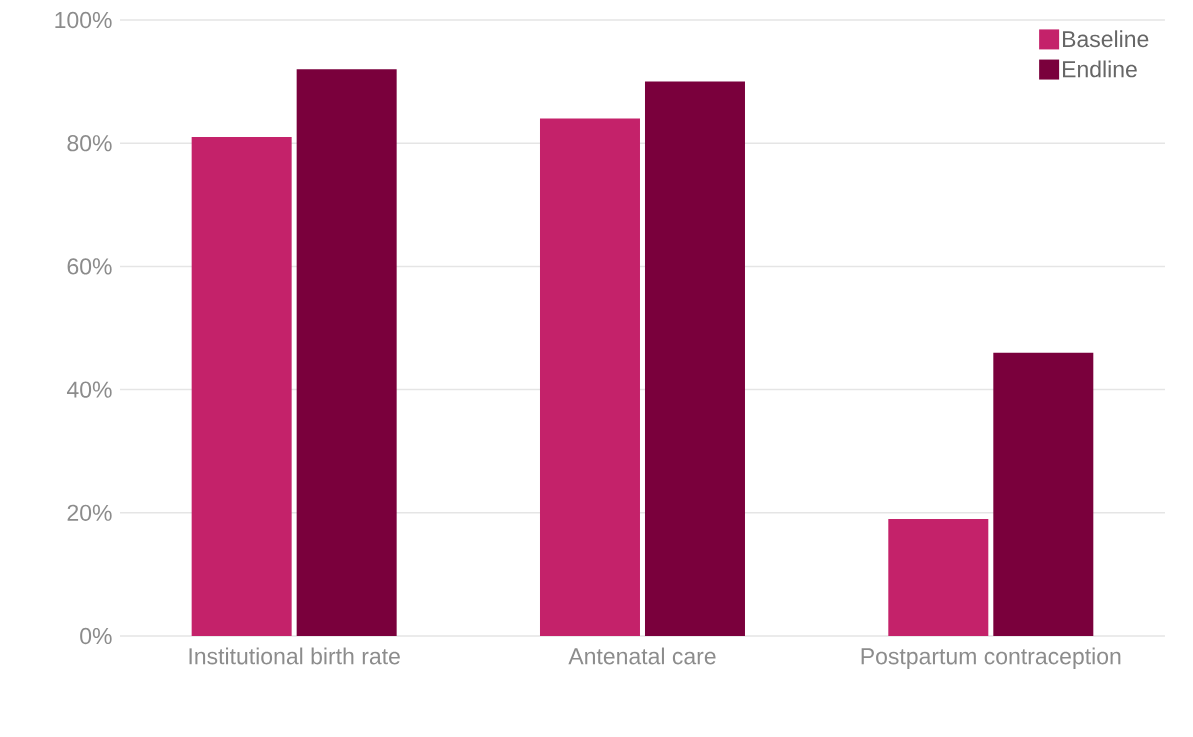 This screenshot has width=1193, height=737. Describe the element at coordinates (89, 512) in the screenshot. I see `y-tick-label: 20%` at that location.